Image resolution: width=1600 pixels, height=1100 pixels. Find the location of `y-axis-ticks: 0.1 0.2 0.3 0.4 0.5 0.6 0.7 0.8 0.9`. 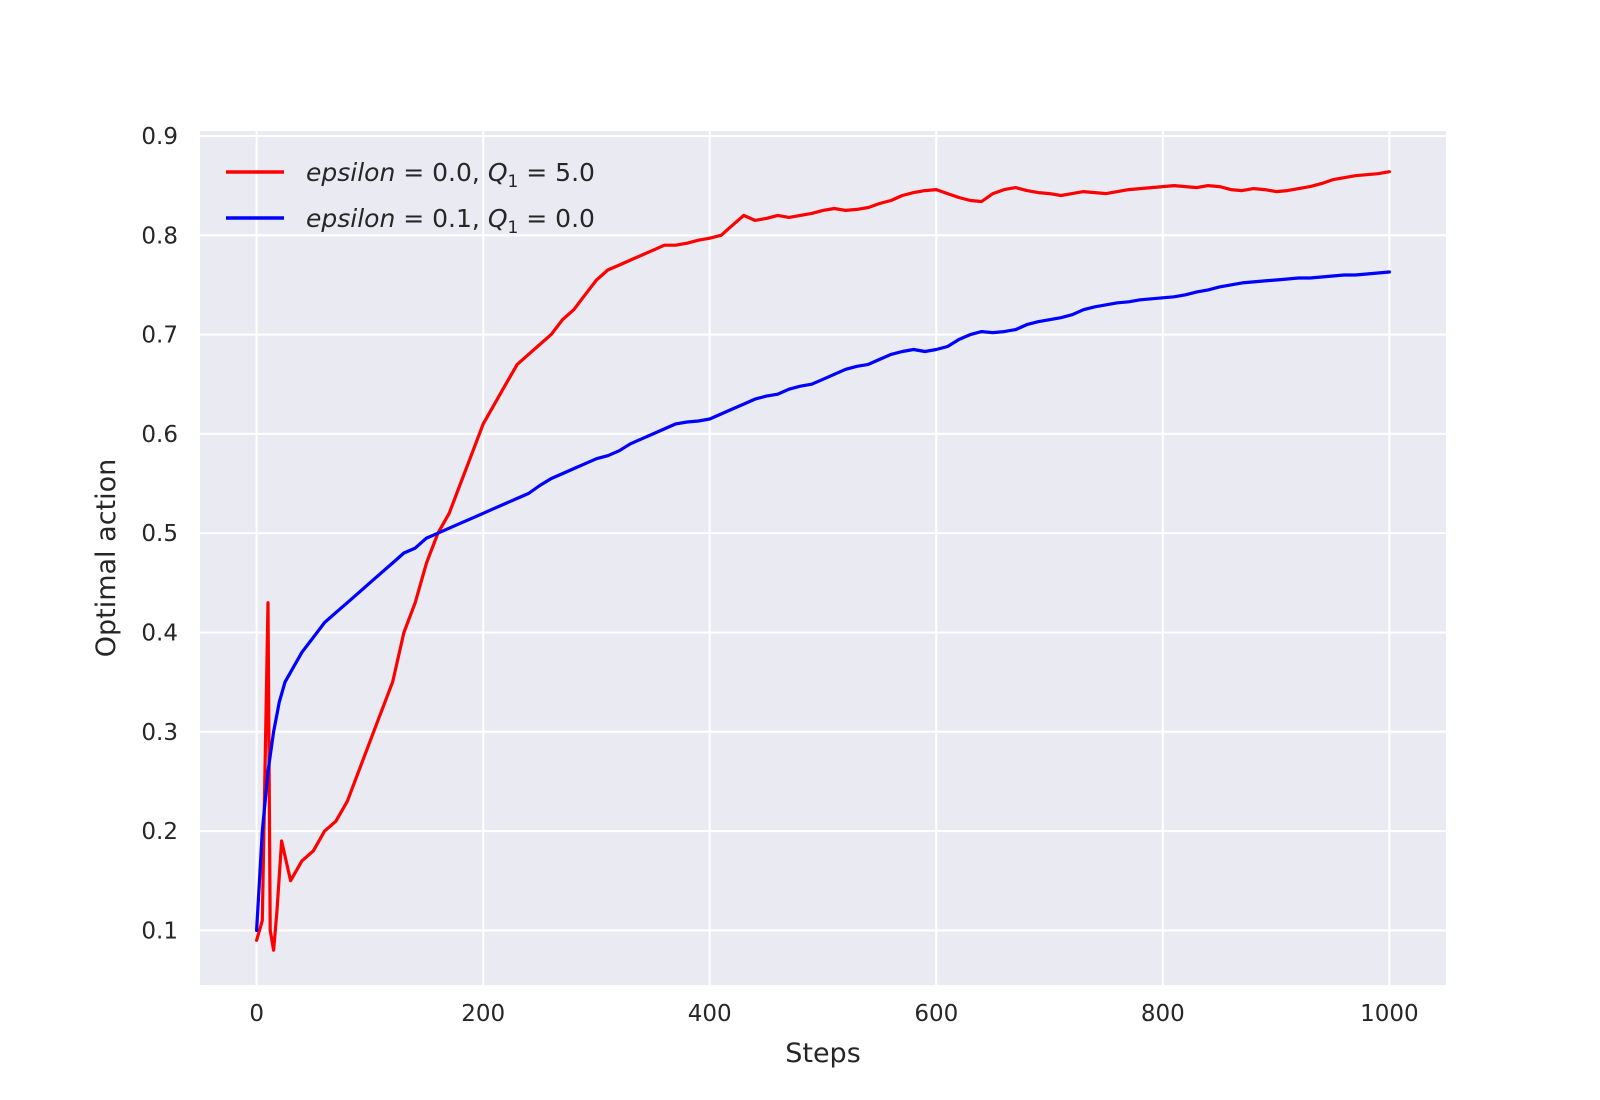

y-axis-ticks: 0.1 0.2 0.3 0.4 0.5 0.6 0.7 0.8 0.9 is located at coordinates (159, 534).